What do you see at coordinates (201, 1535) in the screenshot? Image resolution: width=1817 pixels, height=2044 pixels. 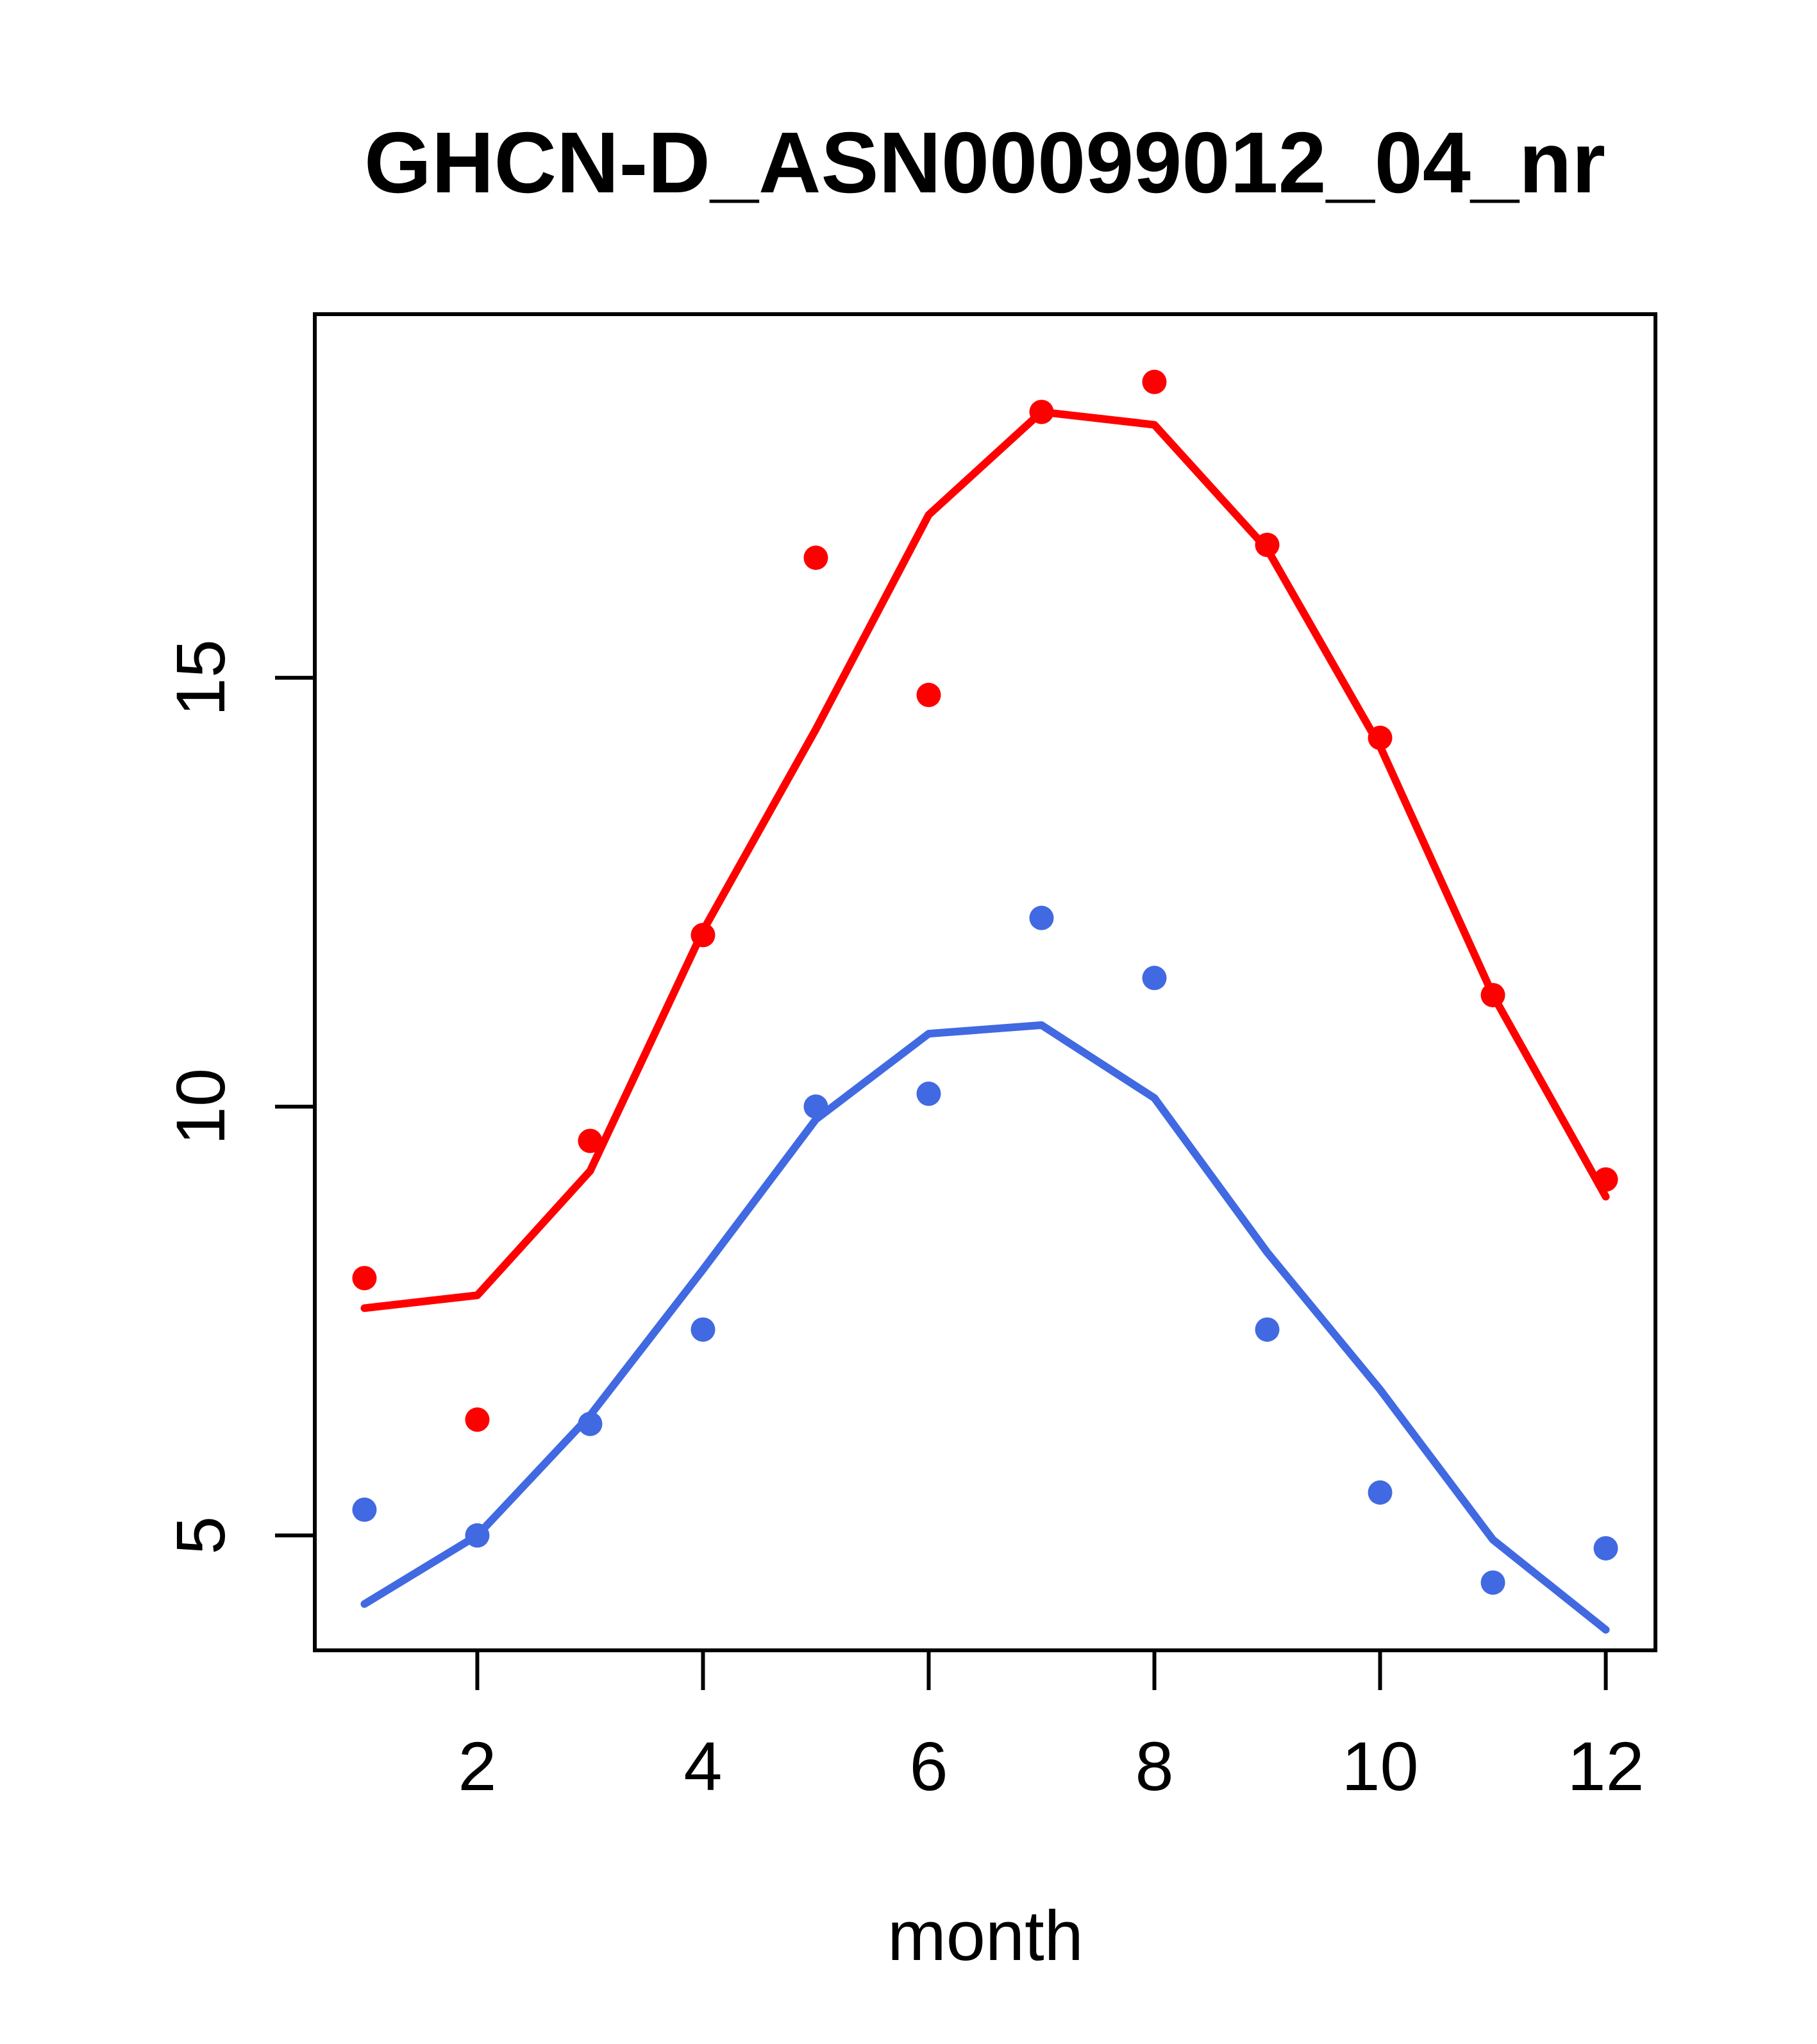 I see `y-tick-label: 5` at bounding box center [201, 1535].